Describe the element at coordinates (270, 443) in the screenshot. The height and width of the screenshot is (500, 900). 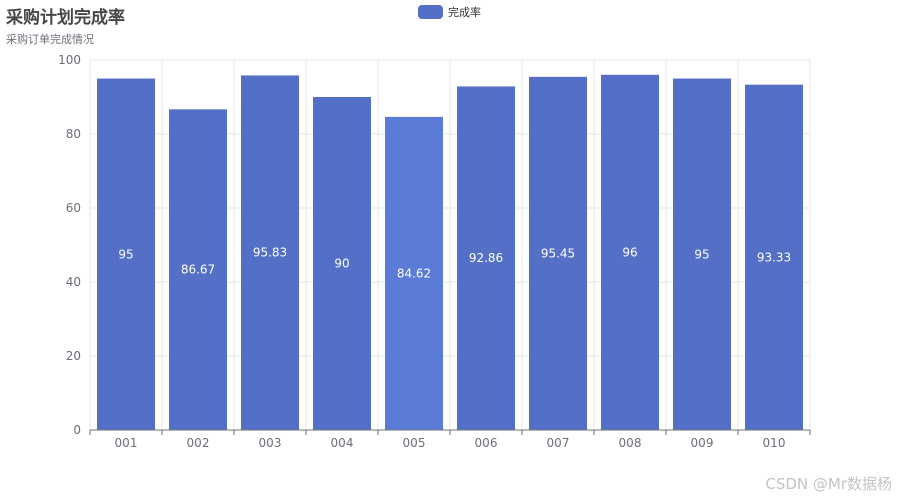
I see `x-tick-label: 003` at that location.